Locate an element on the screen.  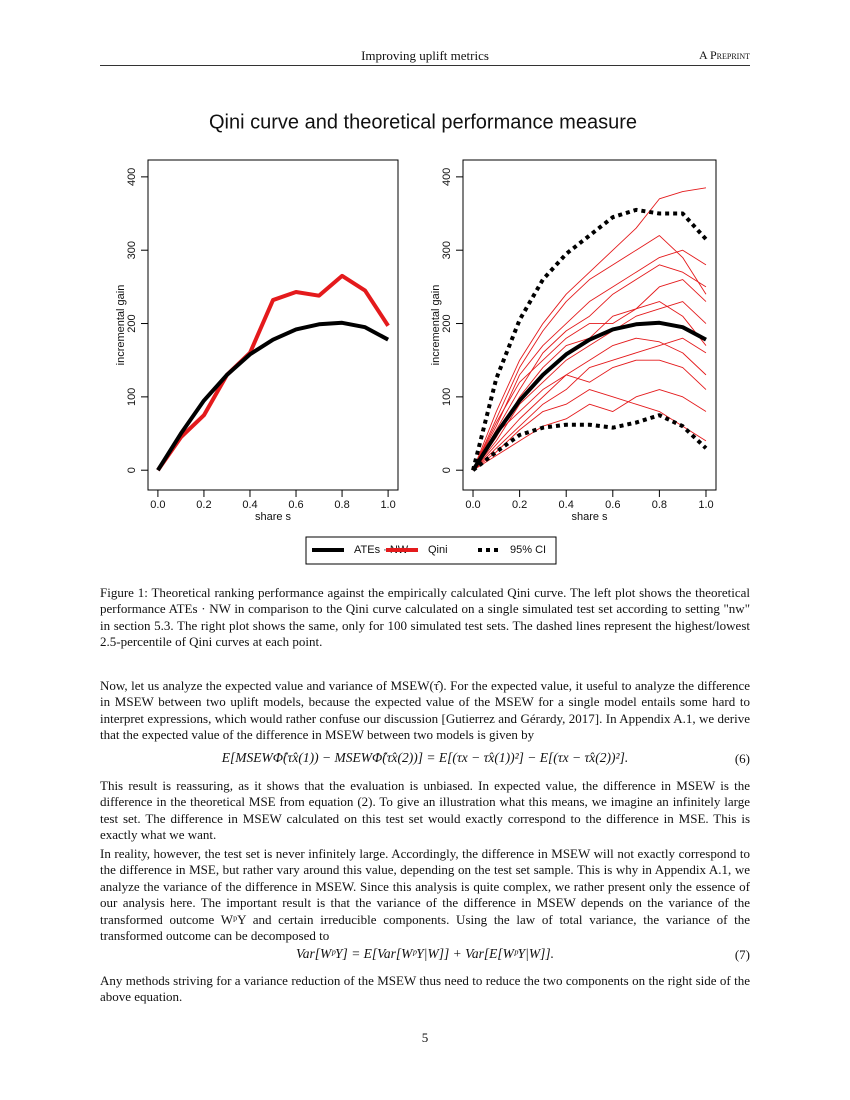
equation-number: (7) is located at coordinates (742, 954).